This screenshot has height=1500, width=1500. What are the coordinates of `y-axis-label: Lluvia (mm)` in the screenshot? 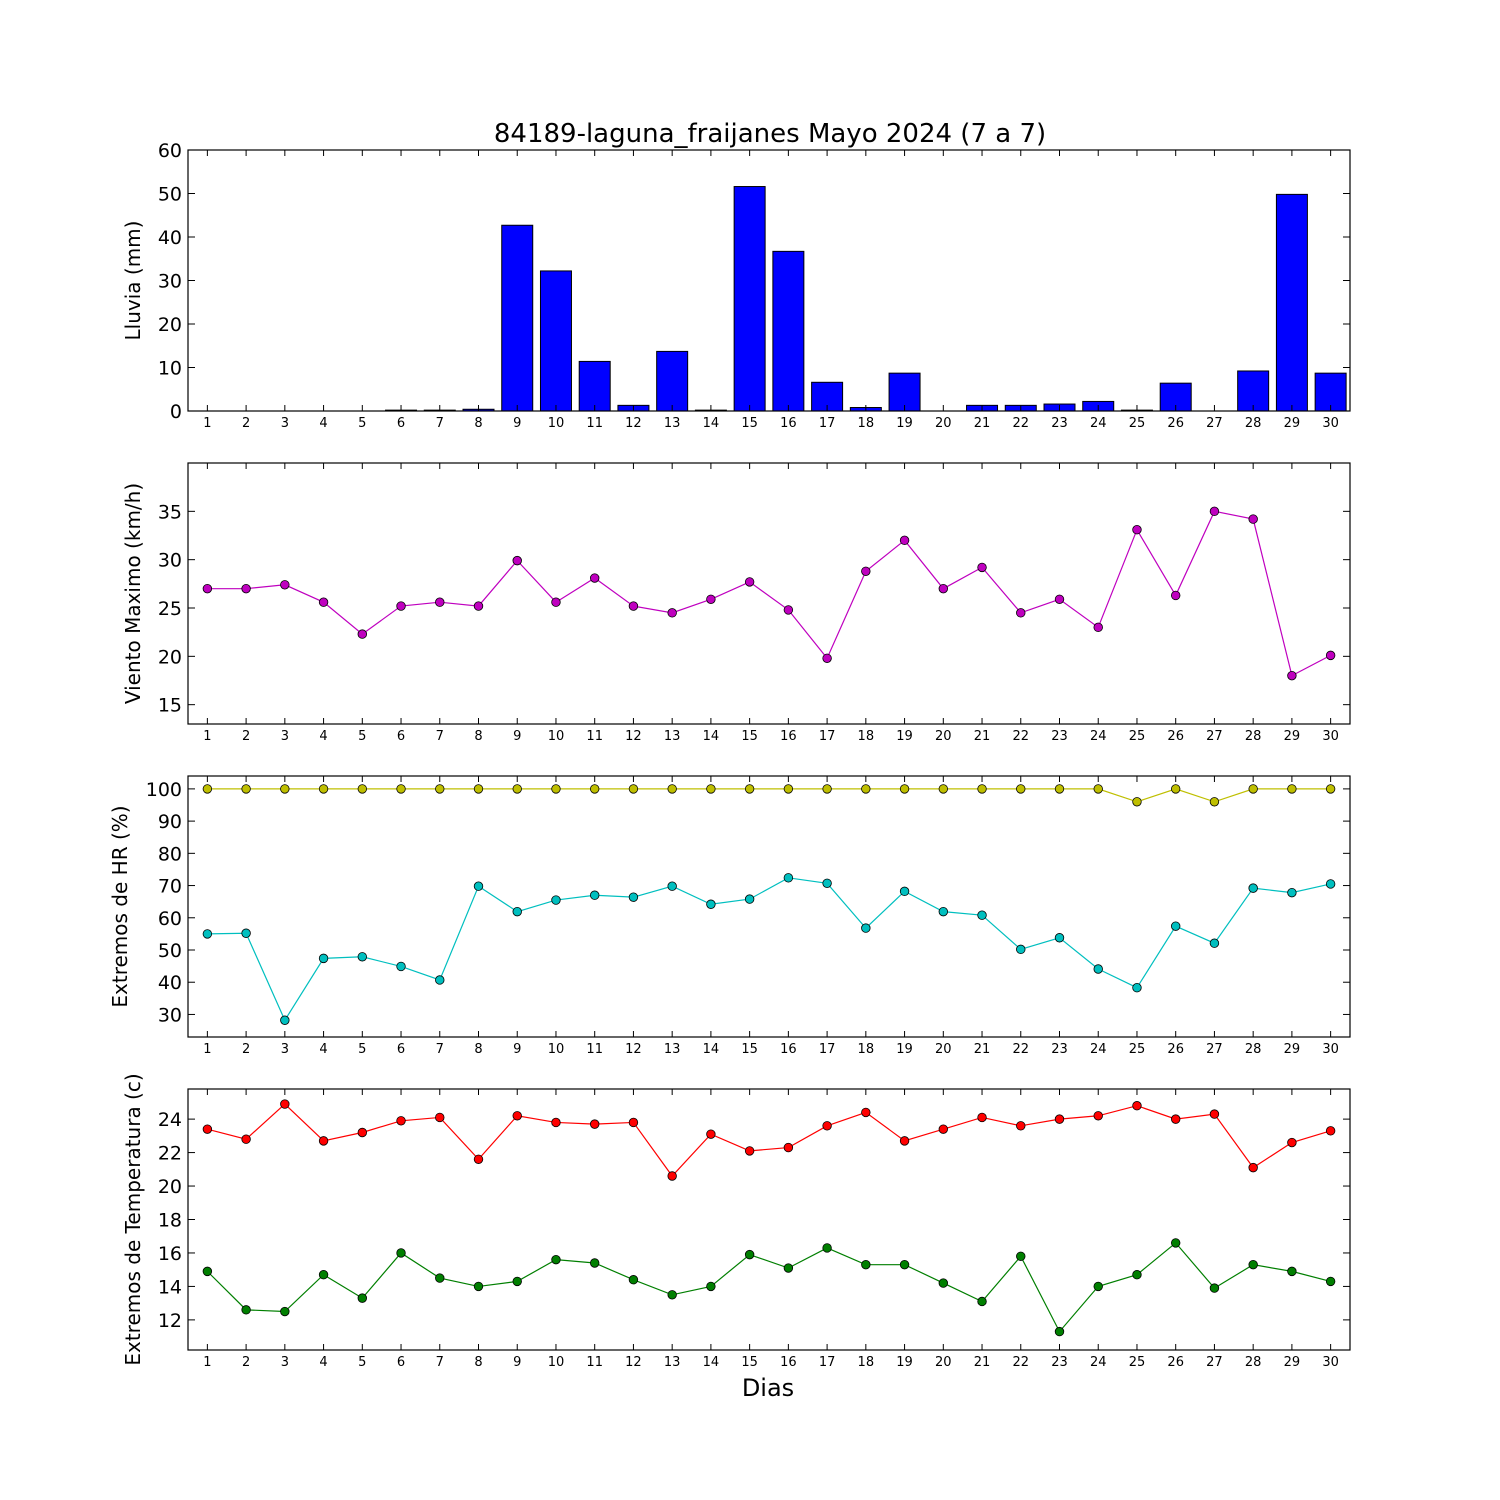 It's located at (133, 281).